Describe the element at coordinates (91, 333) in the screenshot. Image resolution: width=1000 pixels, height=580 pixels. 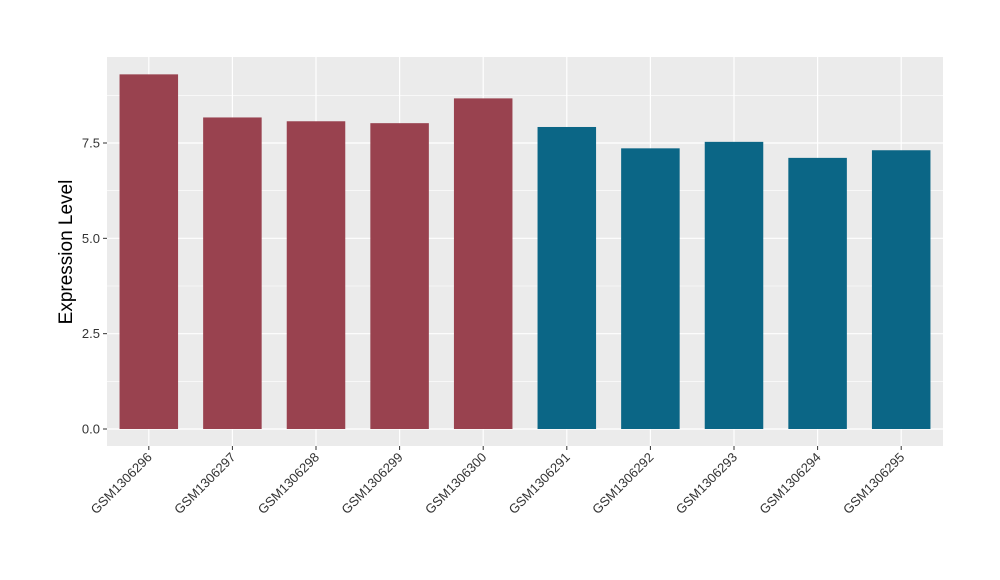
I see `y-tick-label: 2.5` at that location.